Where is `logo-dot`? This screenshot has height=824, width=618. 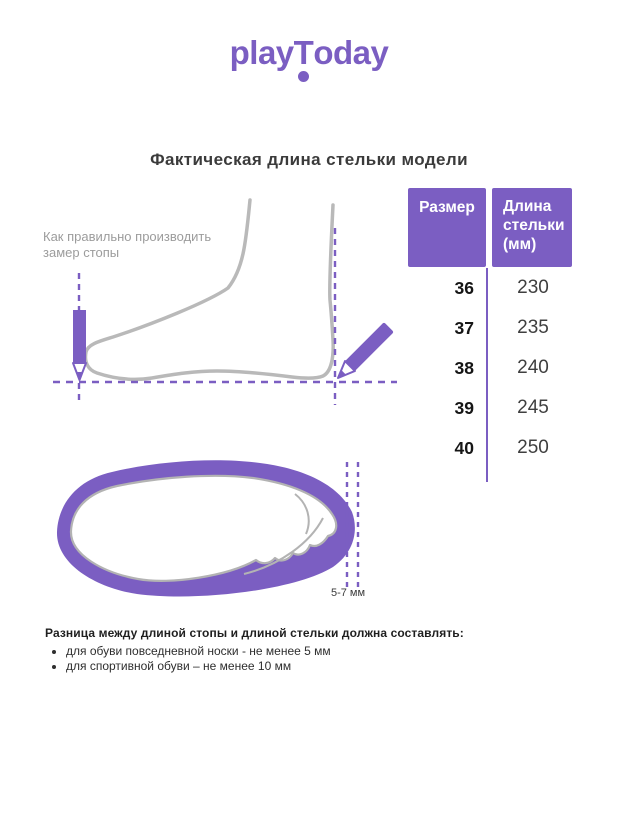
logo-dot is located at coordinates (303, 76).